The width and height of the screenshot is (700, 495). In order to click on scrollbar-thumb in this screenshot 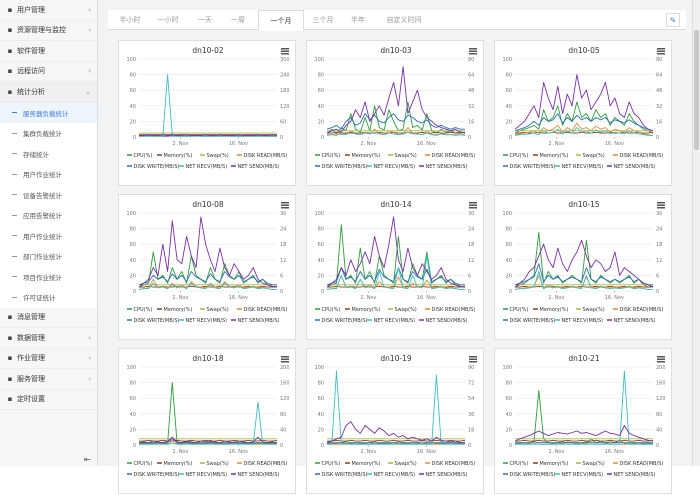, I will do `click(696, 90)`.